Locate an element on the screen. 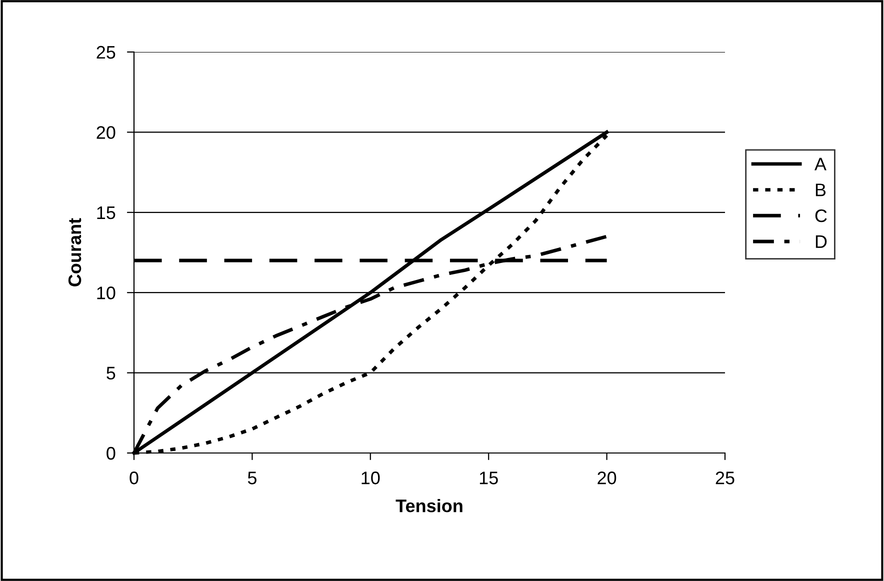 The width and height of the screenshot is (884, 581). x-axis-title: Tension is located at coordinates (429, 505).